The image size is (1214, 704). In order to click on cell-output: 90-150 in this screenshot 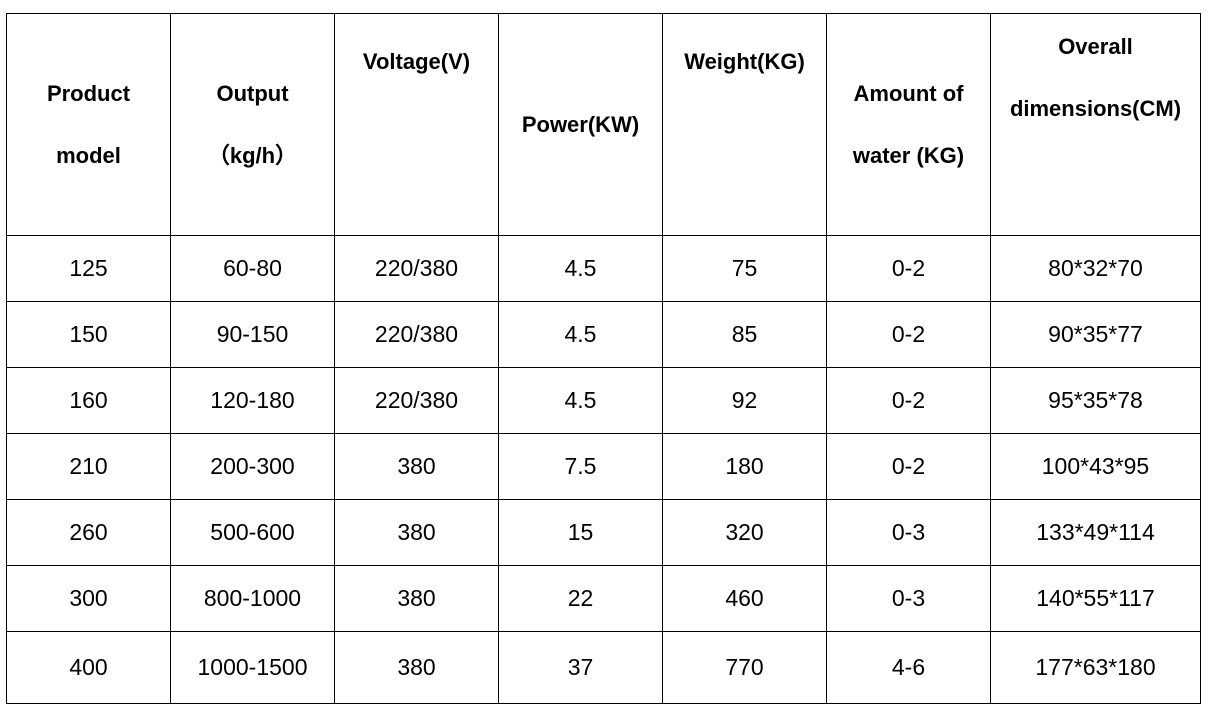, I will do `click(252, 334)`.